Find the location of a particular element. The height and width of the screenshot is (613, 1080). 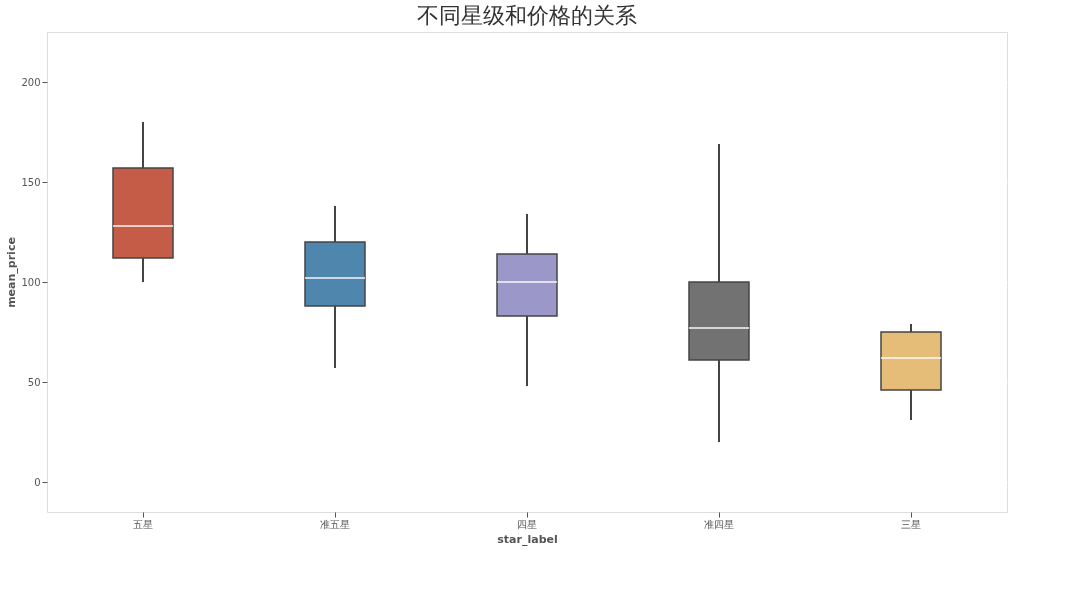

x-tick-label: 准四星 is located at coordinates (719, 524).